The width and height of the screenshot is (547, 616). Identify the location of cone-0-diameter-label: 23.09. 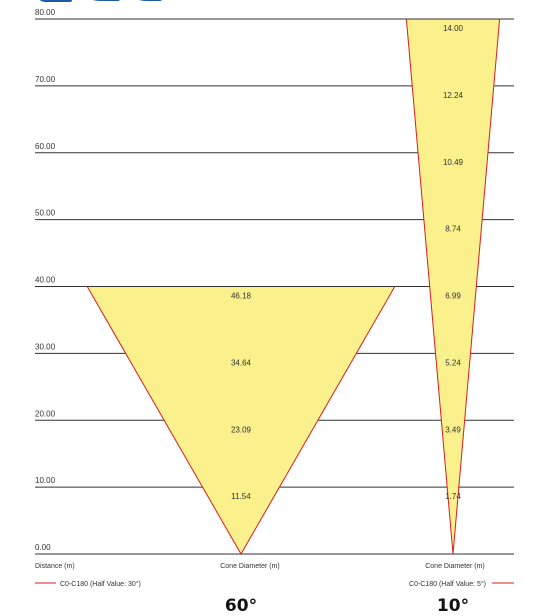
(241, 429).